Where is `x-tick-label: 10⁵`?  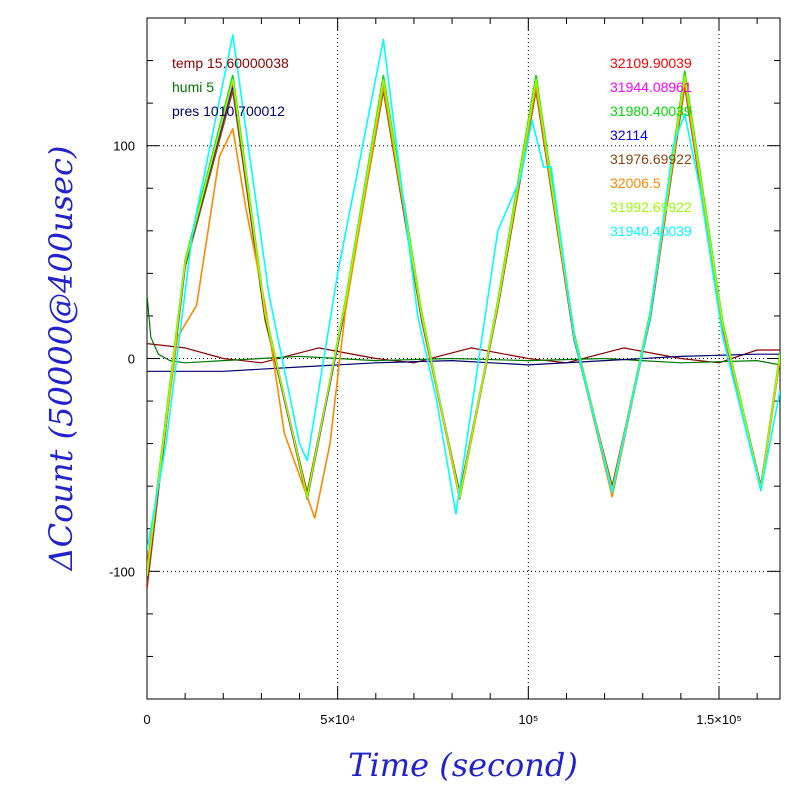 x-tick-label: 10⁵ is located at coordinates (528, 719).